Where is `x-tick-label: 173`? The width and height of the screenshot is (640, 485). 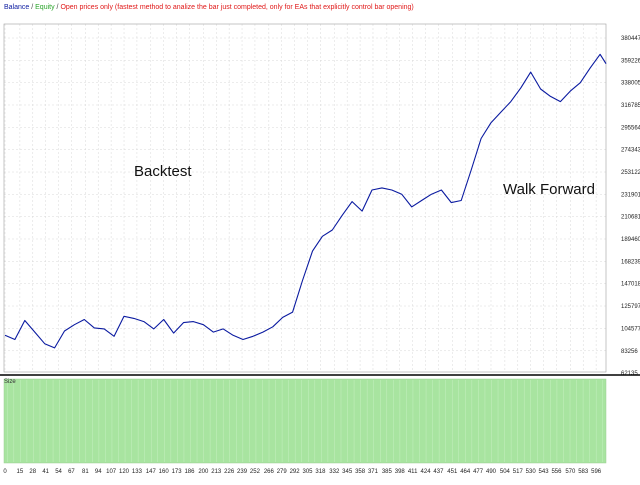
x-tick-label: 173 is located at coordinates (177, 472).